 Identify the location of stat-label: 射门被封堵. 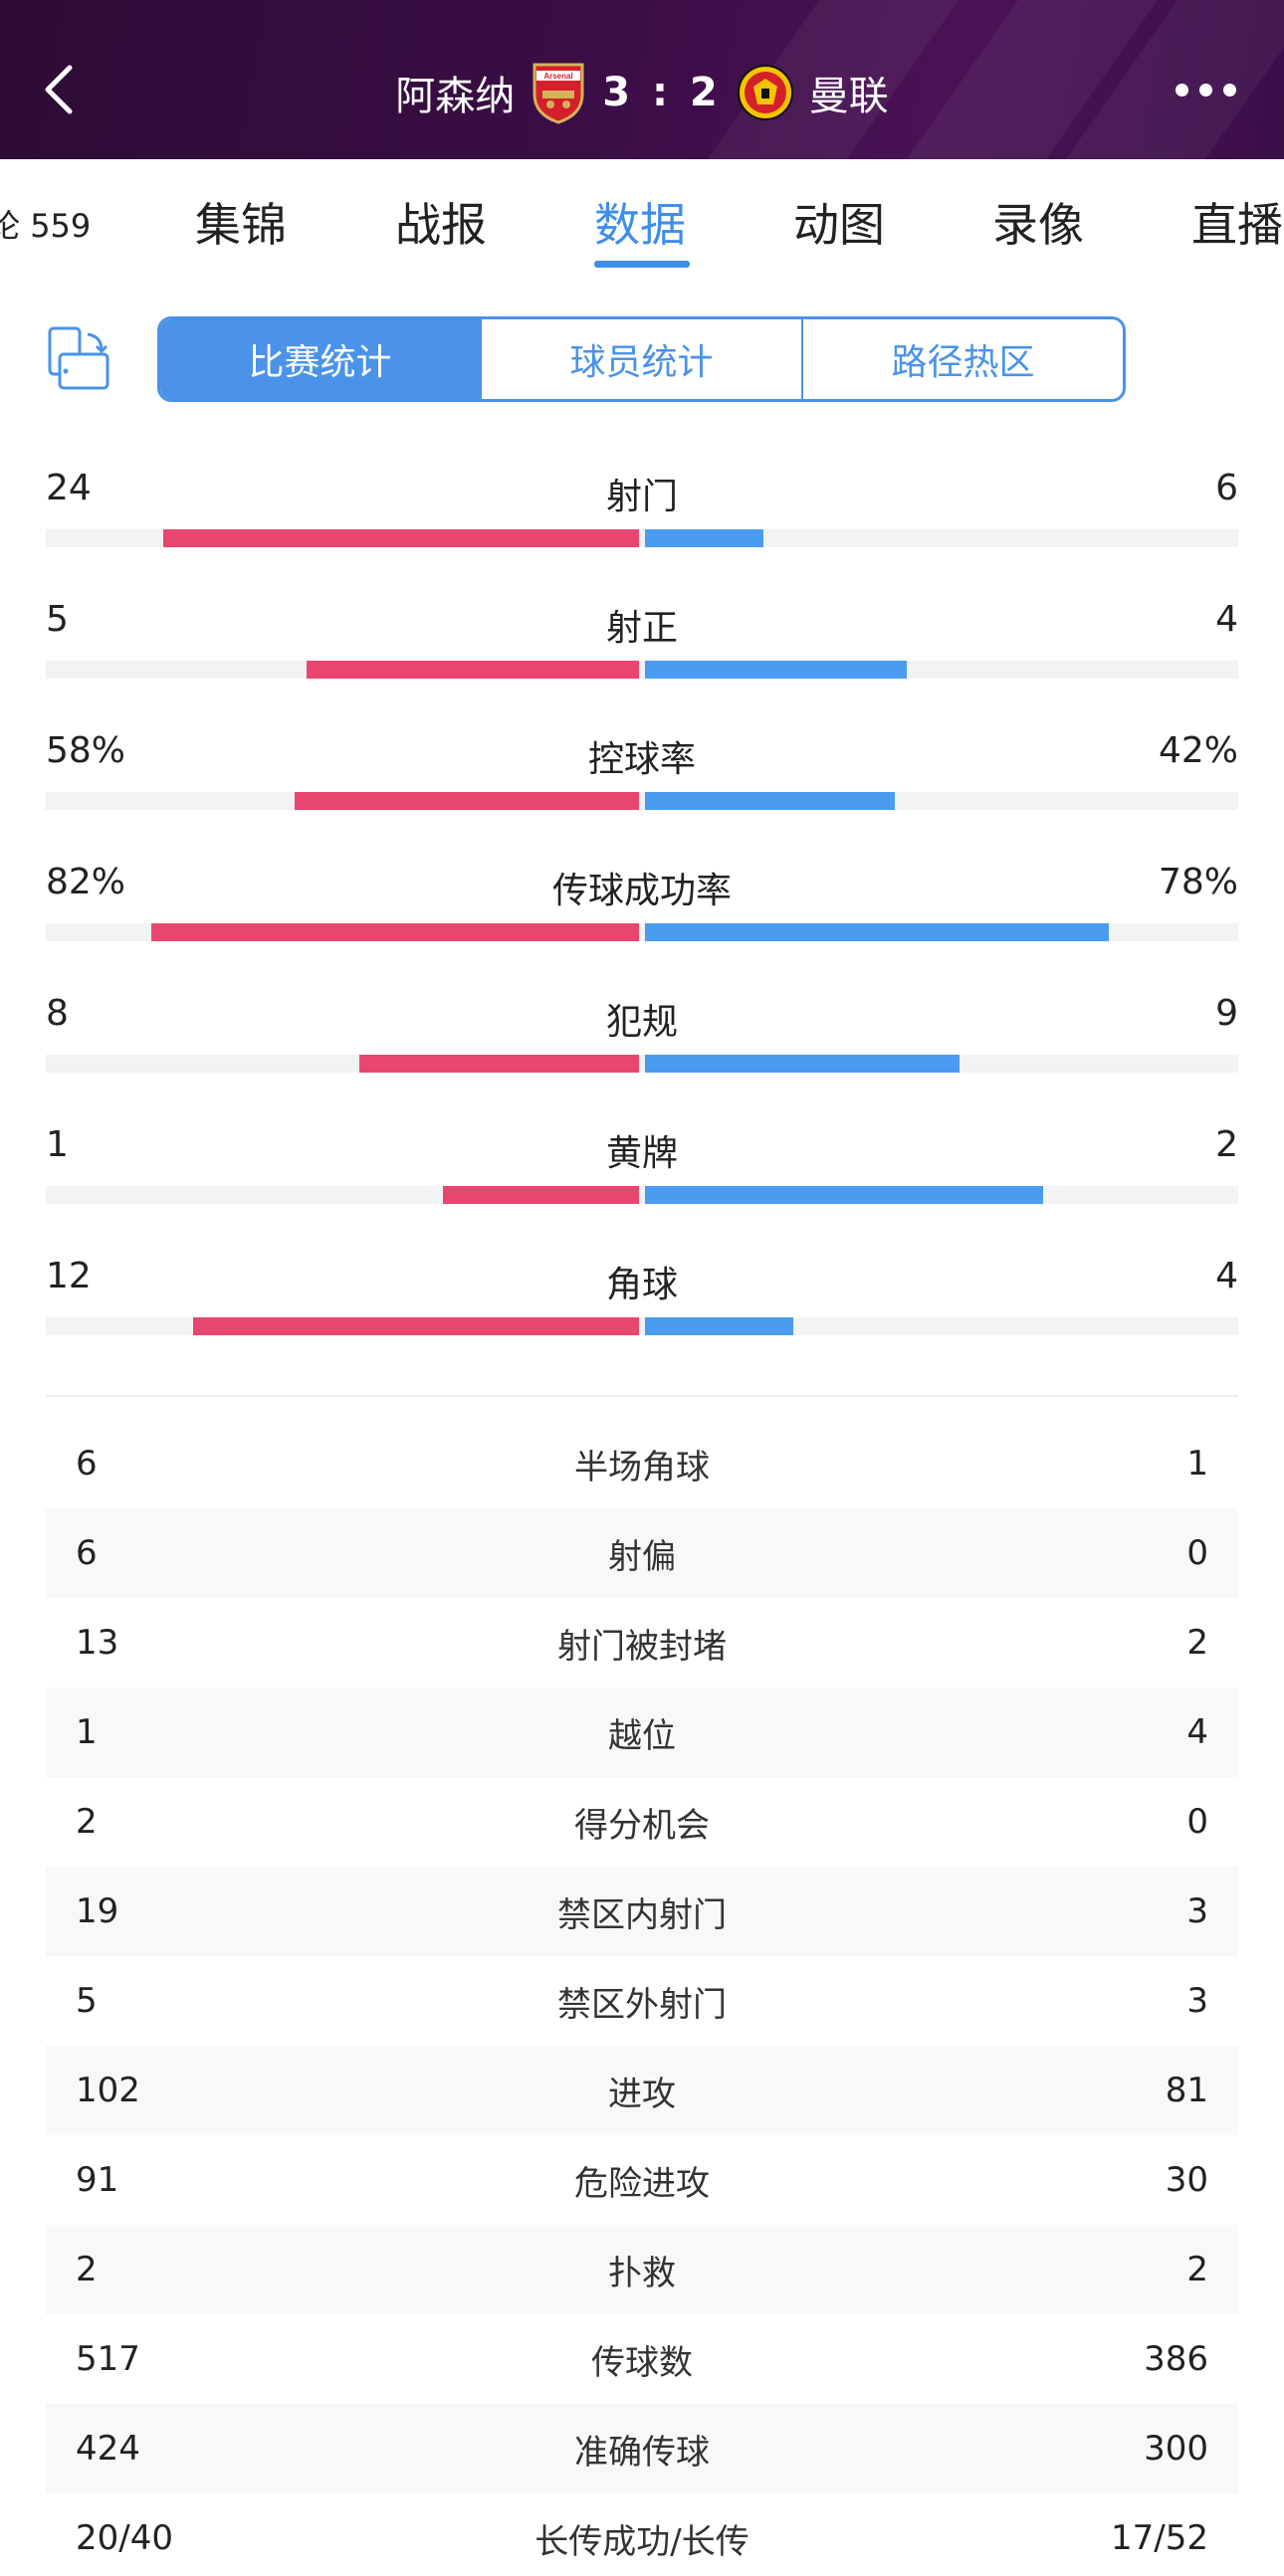
(642, 1647).